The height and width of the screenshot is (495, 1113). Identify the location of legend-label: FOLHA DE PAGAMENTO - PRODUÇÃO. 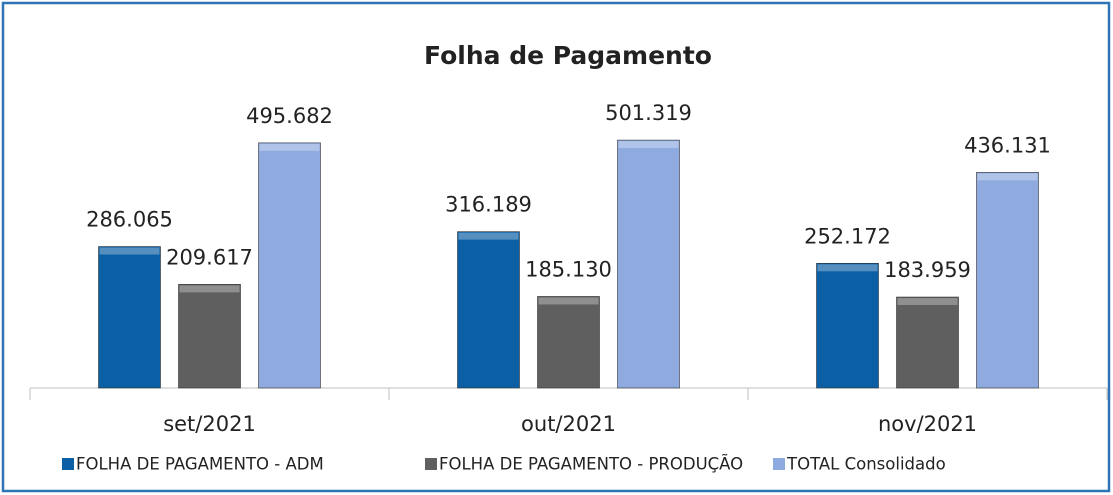
(591, 464).